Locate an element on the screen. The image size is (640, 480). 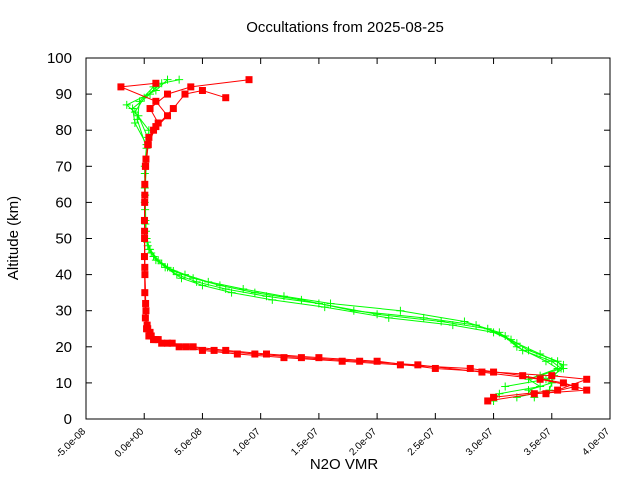
x-tick-label: 5.0e-08 is located at coordinates (189, 442).